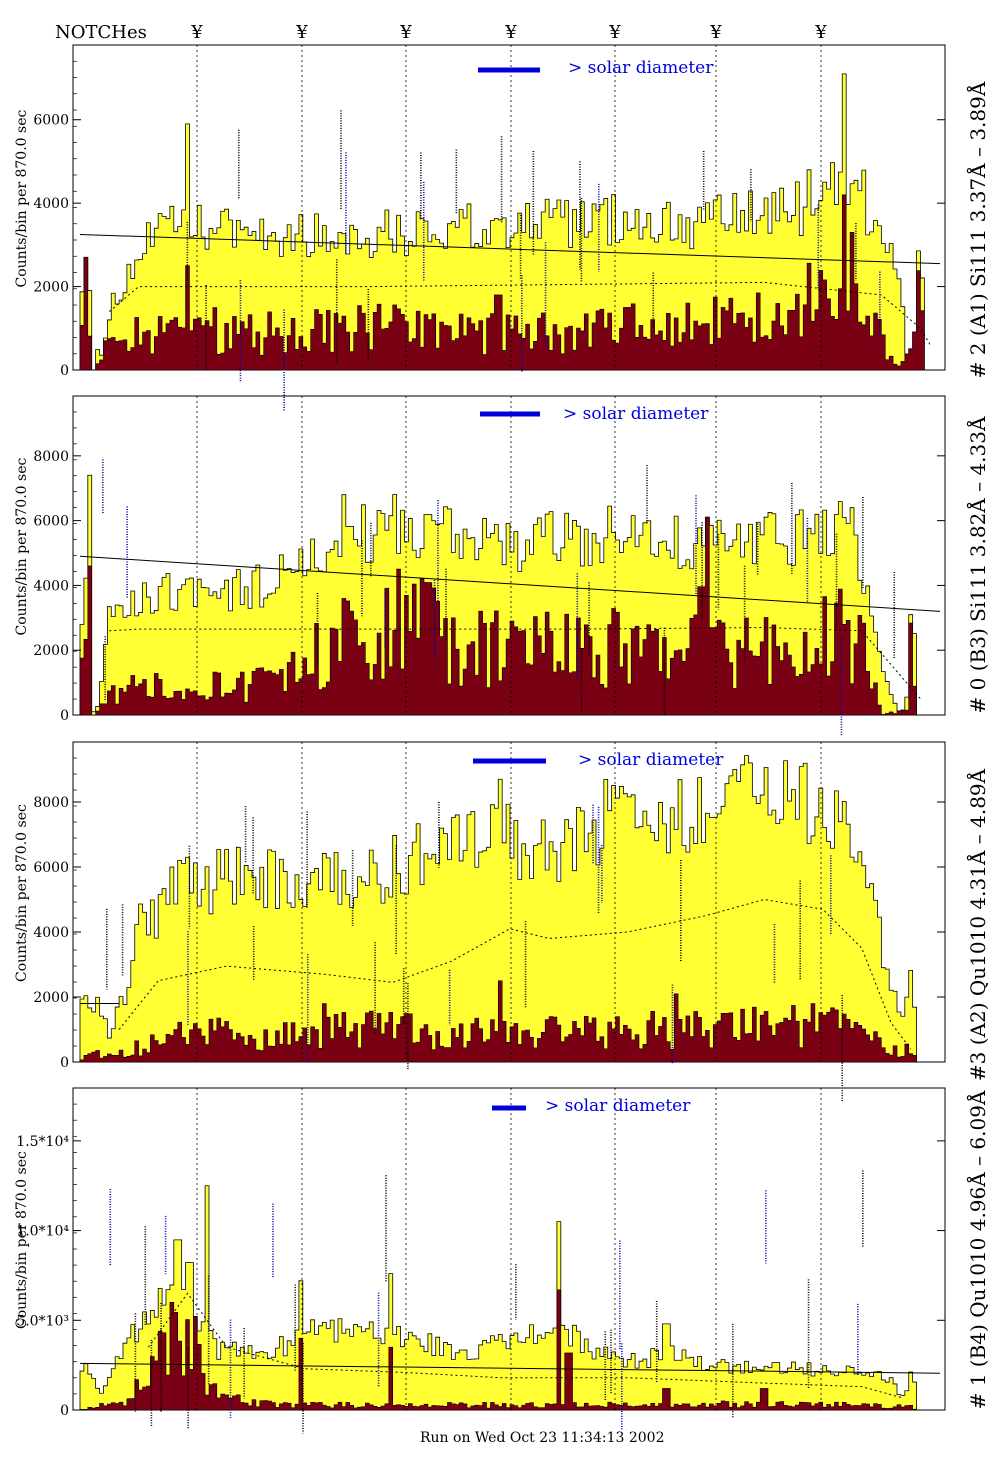 The image size is (1004, 1476). Describe the element at coordinates (42, 1321) in the screenshot. I see `y-tick-label: 5.0*10³` at that location.